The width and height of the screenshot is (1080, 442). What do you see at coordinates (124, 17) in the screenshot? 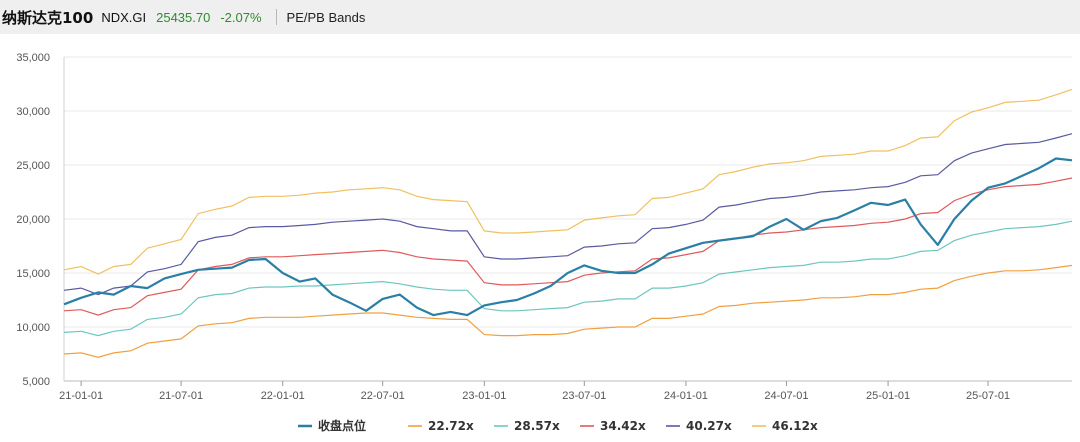
I see `index-code: NDX.GI` at bounding box center [124, 17].